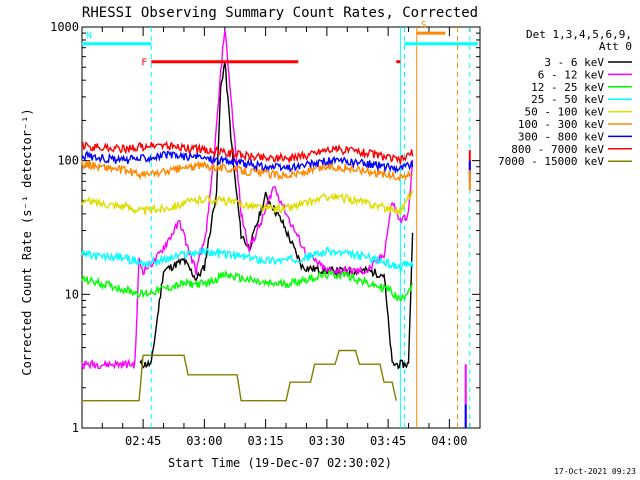  Describe the element at coordinates (595, 471) in the screenshot. I see `footer-date: 17-Oct-2021 09:23` at that location.